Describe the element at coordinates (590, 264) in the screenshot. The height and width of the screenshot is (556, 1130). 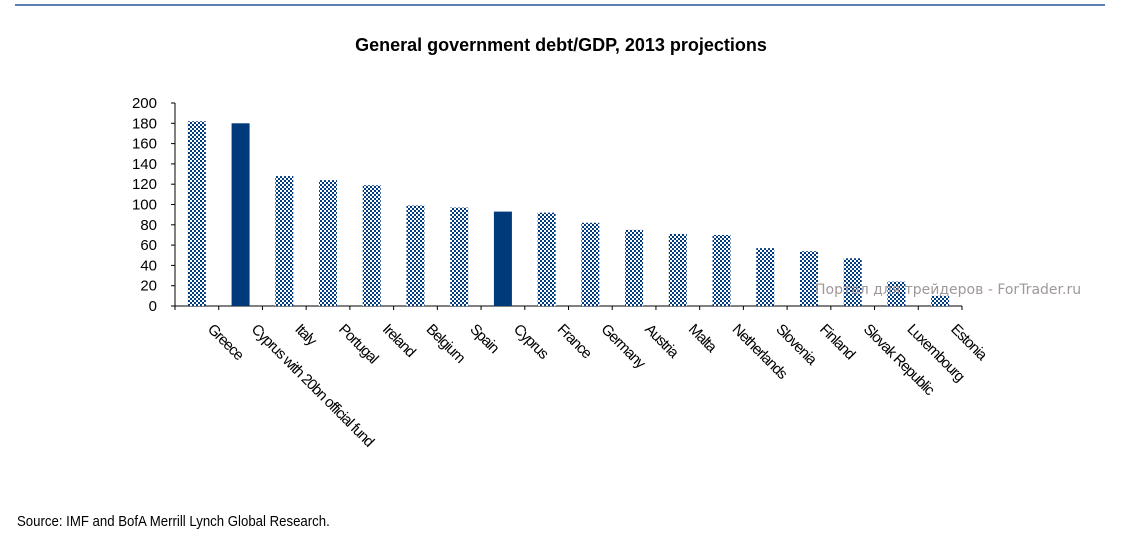
I see `bar-germany` at that location.